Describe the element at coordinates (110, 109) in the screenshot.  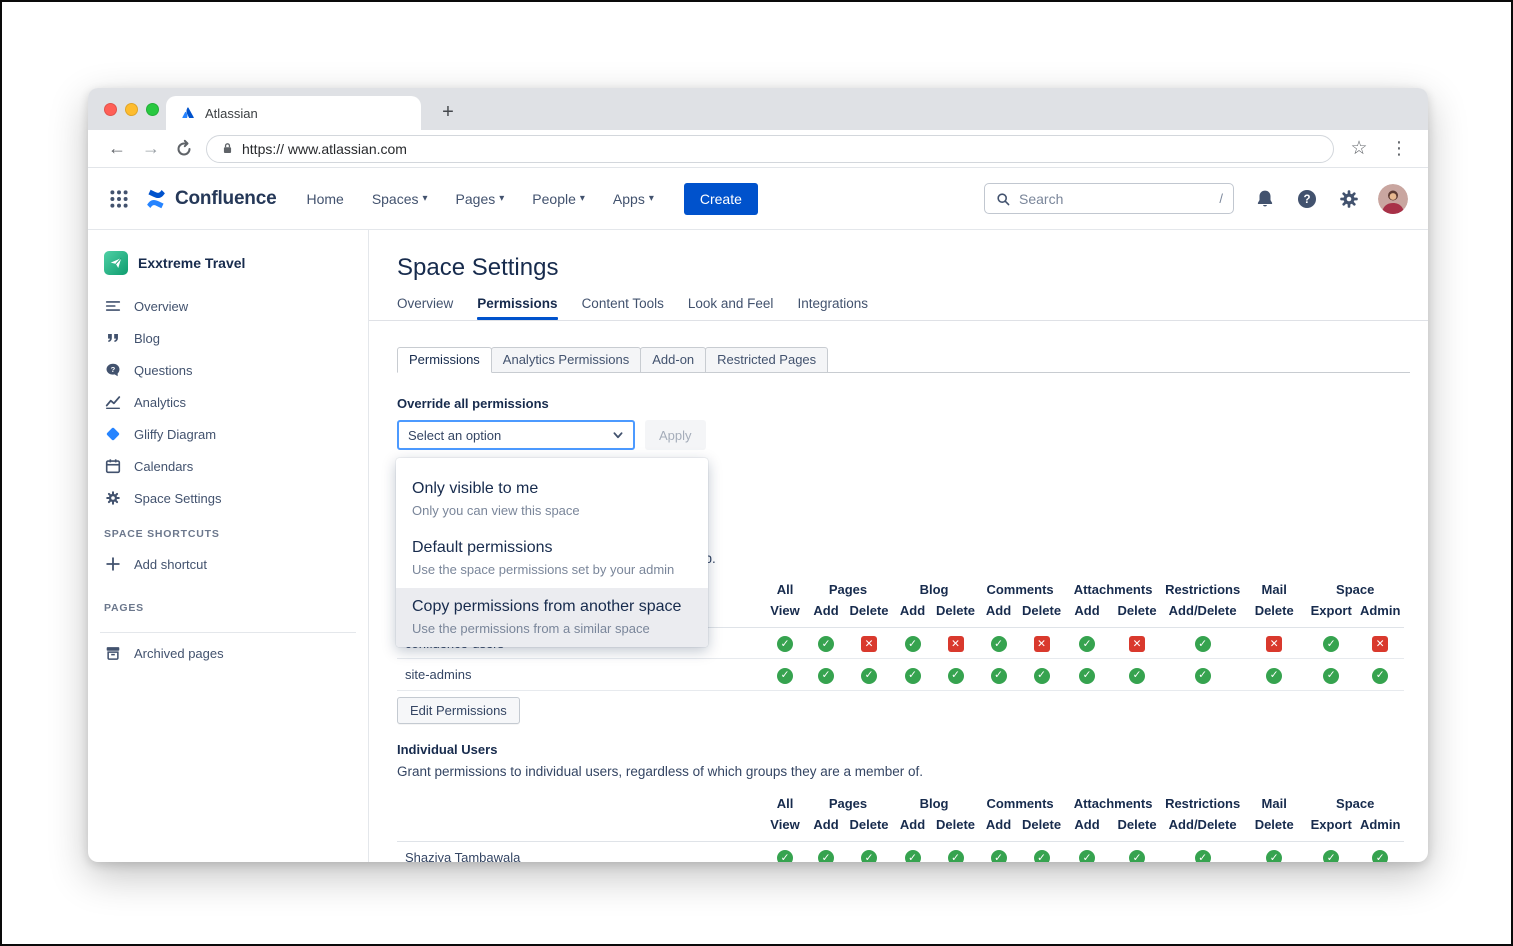
I see `close-window-button` at that location.